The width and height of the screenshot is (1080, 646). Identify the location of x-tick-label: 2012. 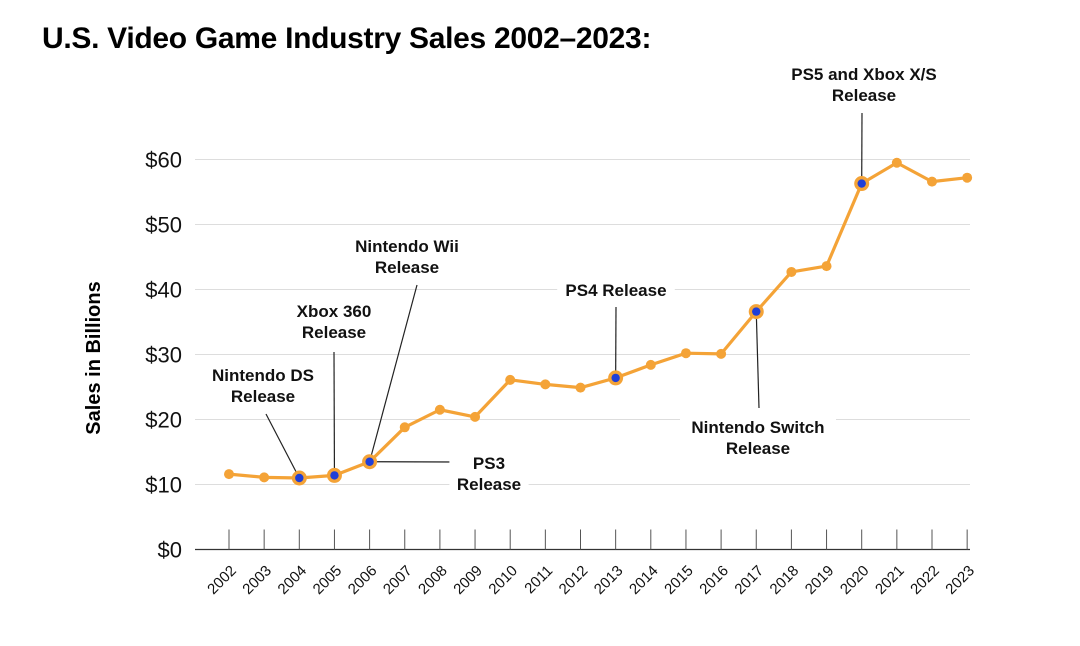
(574, 580).